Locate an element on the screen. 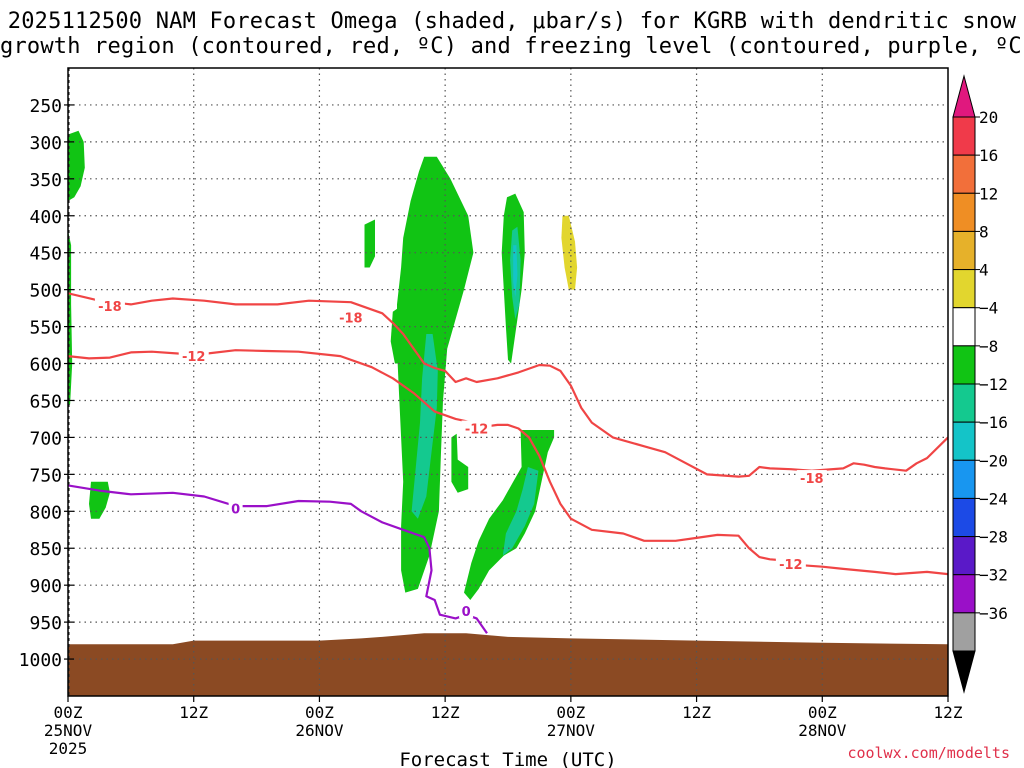  colorbar-label-7: −12 is located at coordinates (993, 384).